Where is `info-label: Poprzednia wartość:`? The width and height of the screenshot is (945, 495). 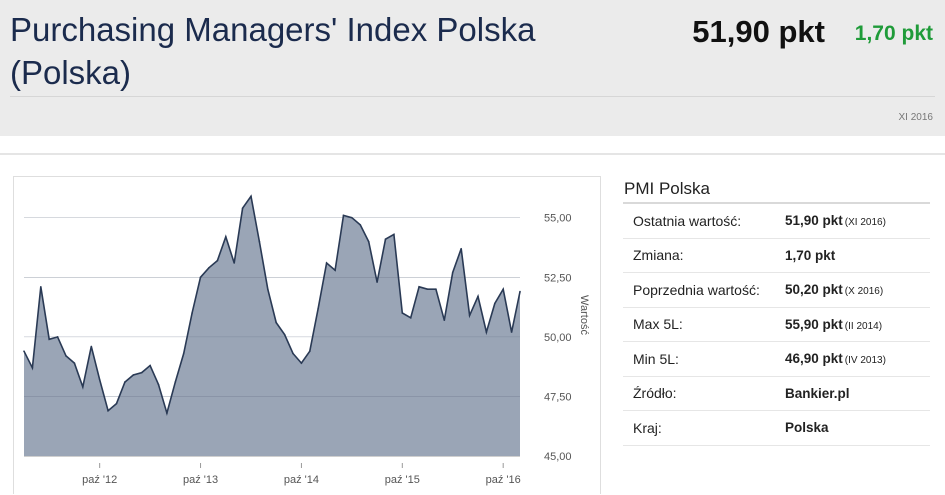 info-label: Poprzednia wartość: is located at coordinates (704, 290).